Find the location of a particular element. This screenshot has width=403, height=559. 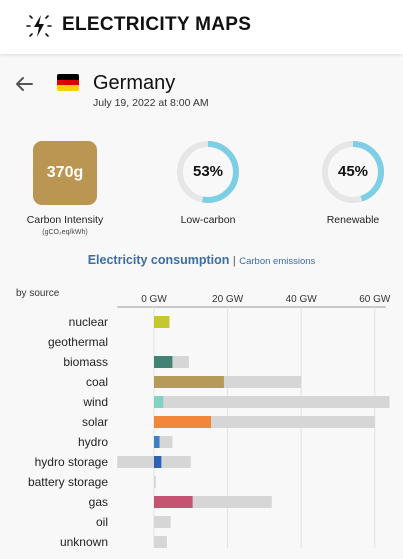

category-label: solar is located at coordinates (95, 422).